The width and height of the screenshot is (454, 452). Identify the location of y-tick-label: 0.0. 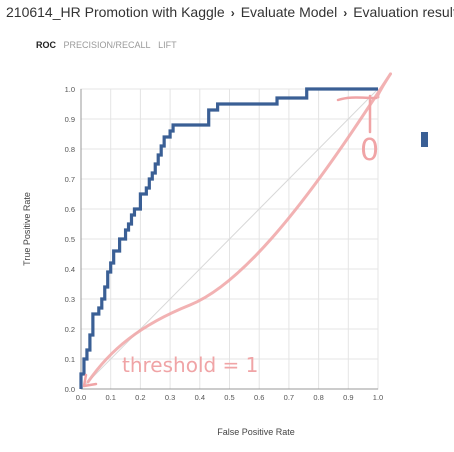
(70, 389).